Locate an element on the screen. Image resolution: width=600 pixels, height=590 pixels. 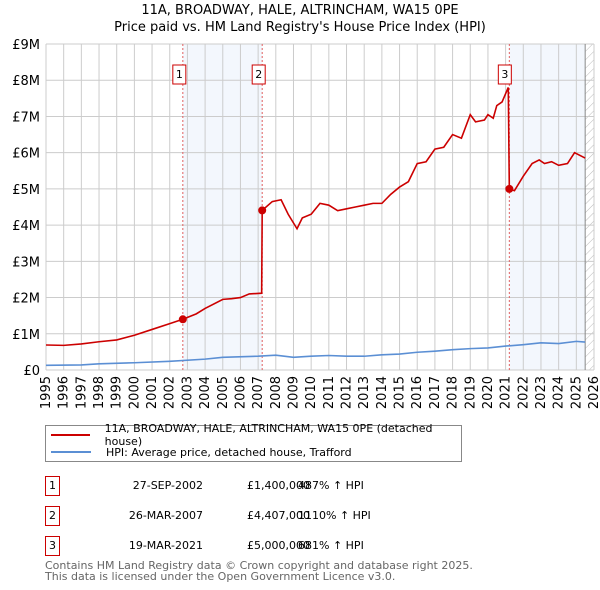
x-tick-label: 2026 is located at coordinates (593, 392).